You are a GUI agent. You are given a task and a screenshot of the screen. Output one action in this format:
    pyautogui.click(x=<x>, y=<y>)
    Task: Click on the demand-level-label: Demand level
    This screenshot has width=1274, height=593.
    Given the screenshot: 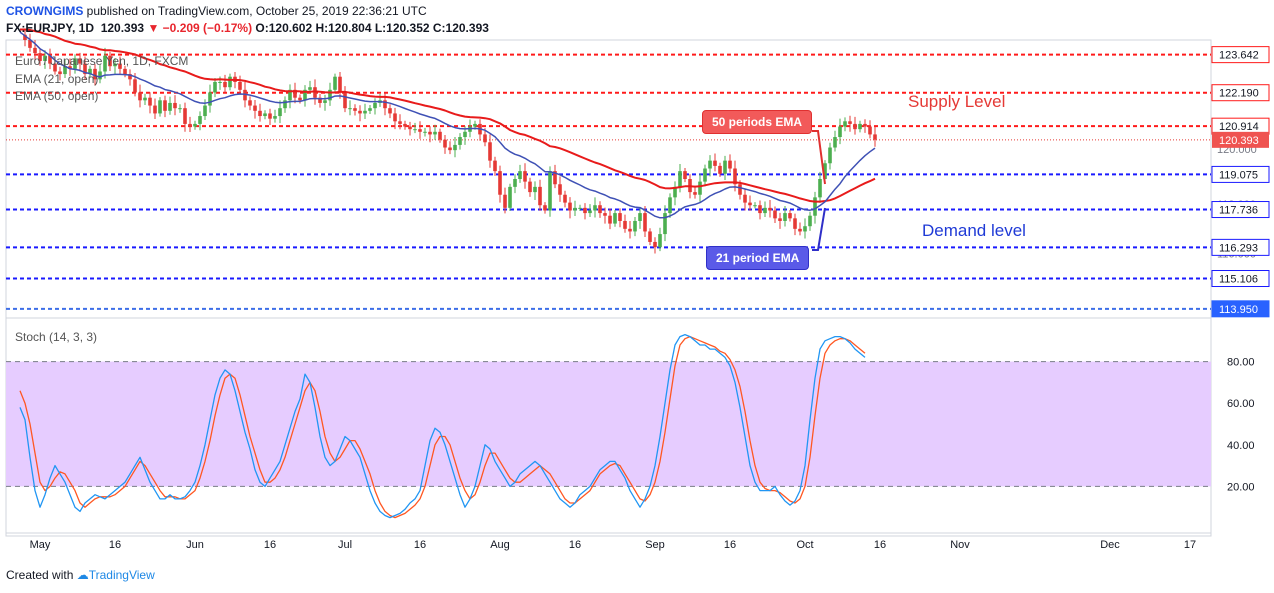 What is the action you would take?
    pyautogui.click(x=974, y=230)
    